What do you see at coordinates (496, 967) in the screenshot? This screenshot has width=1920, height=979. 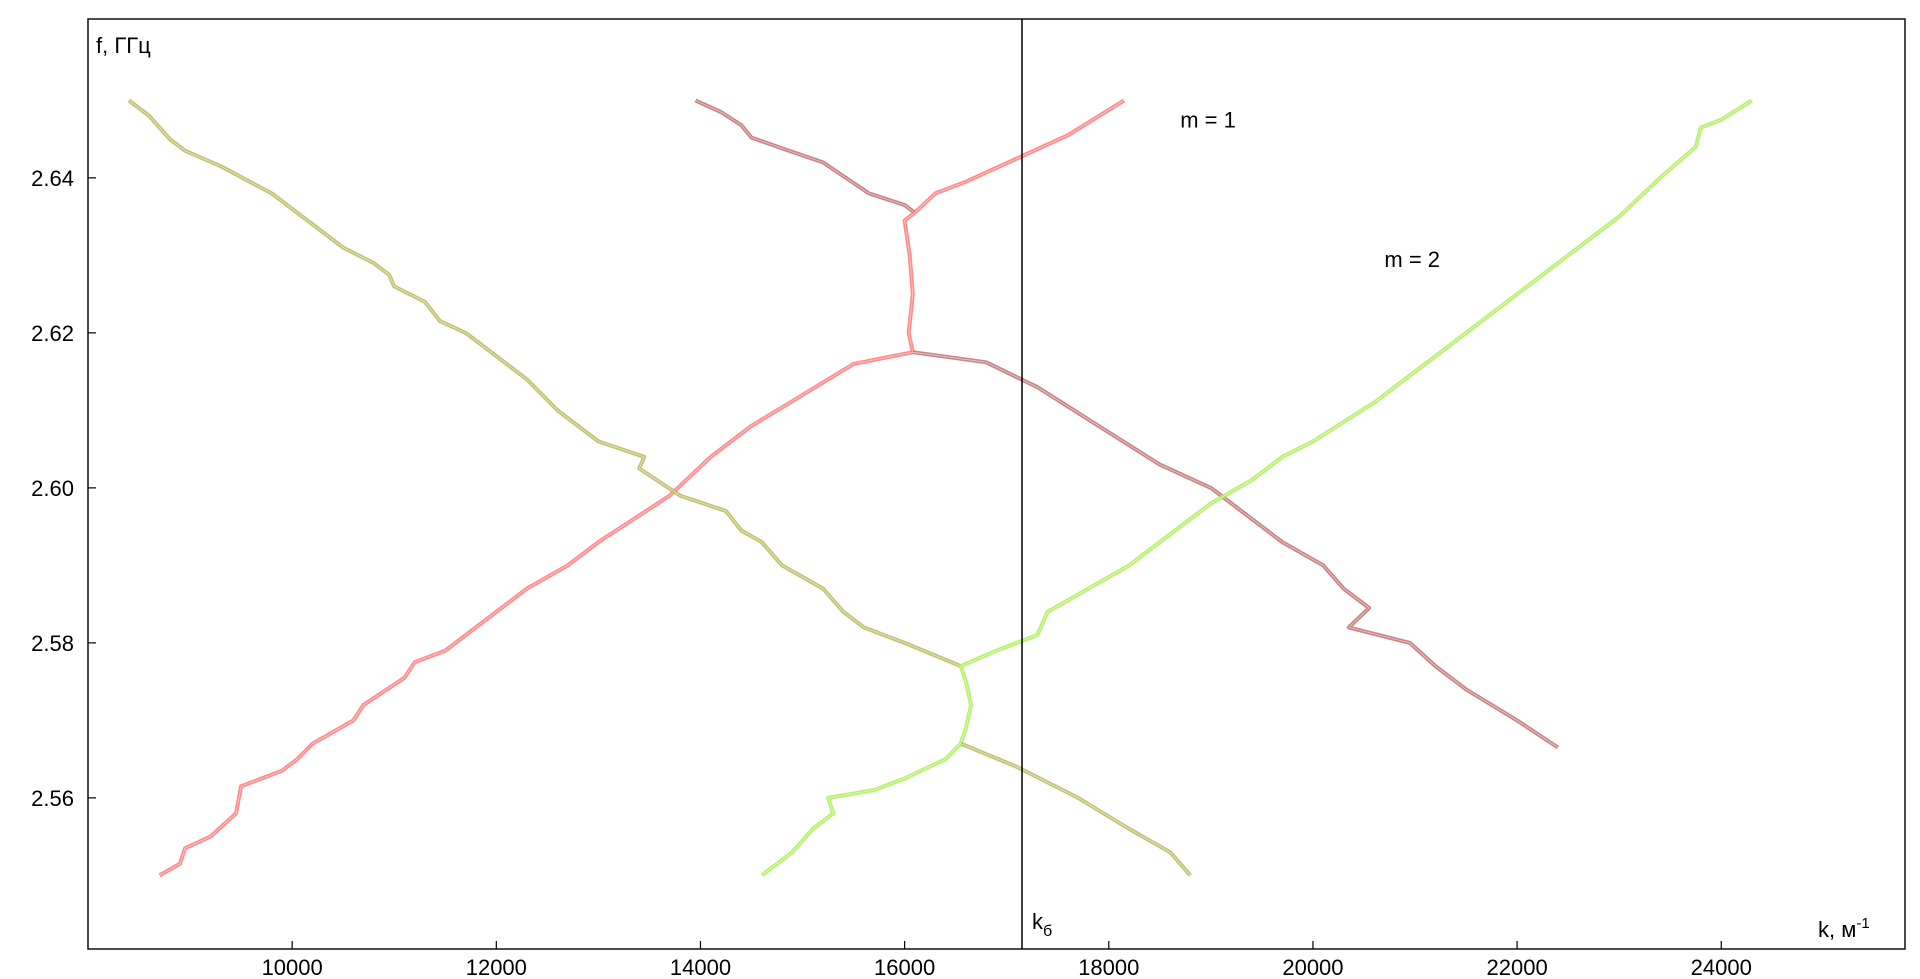 I see `x-tick-label-1: 12000` at bounding box center [496, 967].